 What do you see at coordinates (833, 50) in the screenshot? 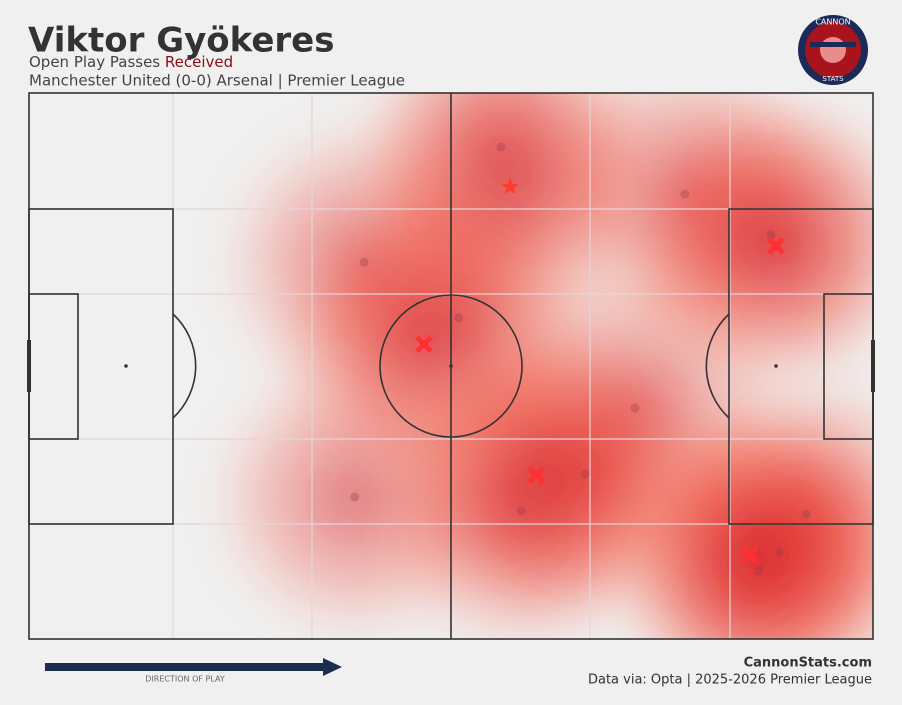
I see `logo: CANNON STATS` at bounding box center [833, 50].